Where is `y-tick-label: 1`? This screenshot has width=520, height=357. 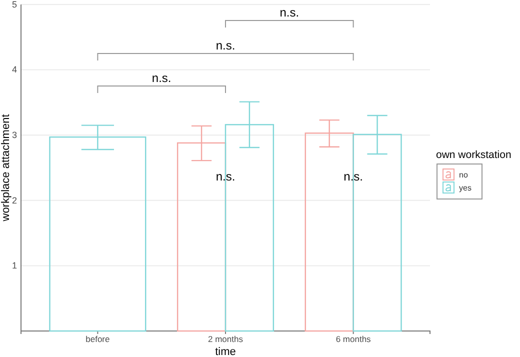 y-tick-label: 1 is located at coordinates (14, 265).